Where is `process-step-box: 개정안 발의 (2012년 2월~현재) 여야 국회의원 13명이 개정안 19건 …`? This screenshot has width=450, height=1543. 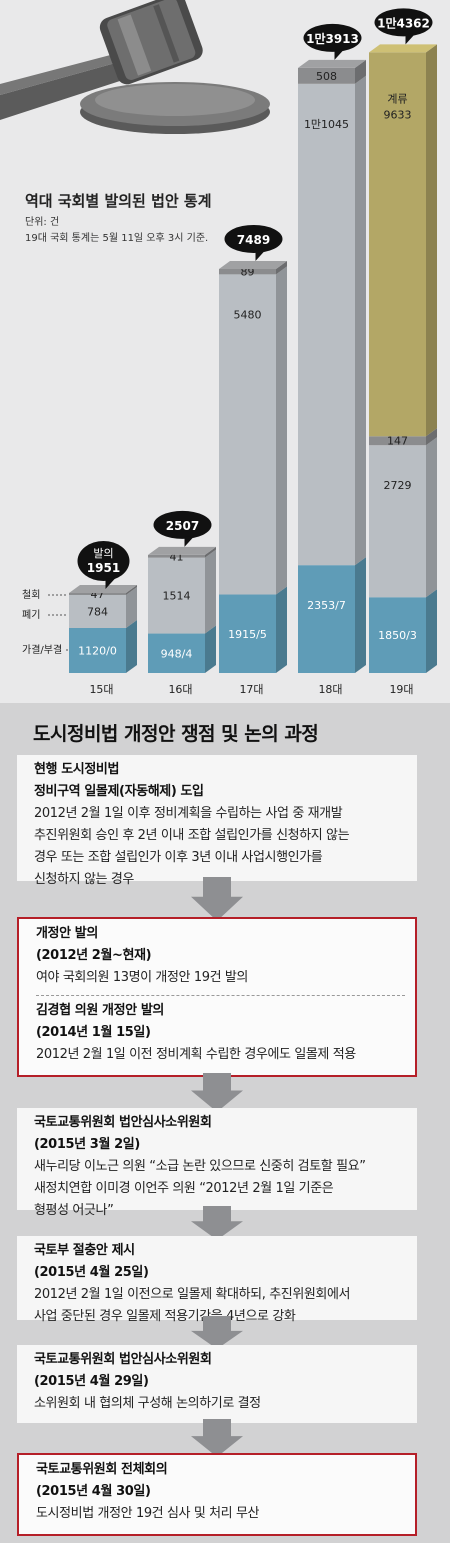
process-step-box: 개정안 발의 (2012년 2월~현재) 여야 국회의원 13명이 개정안 19건 … is located at coordinates (217, 997).